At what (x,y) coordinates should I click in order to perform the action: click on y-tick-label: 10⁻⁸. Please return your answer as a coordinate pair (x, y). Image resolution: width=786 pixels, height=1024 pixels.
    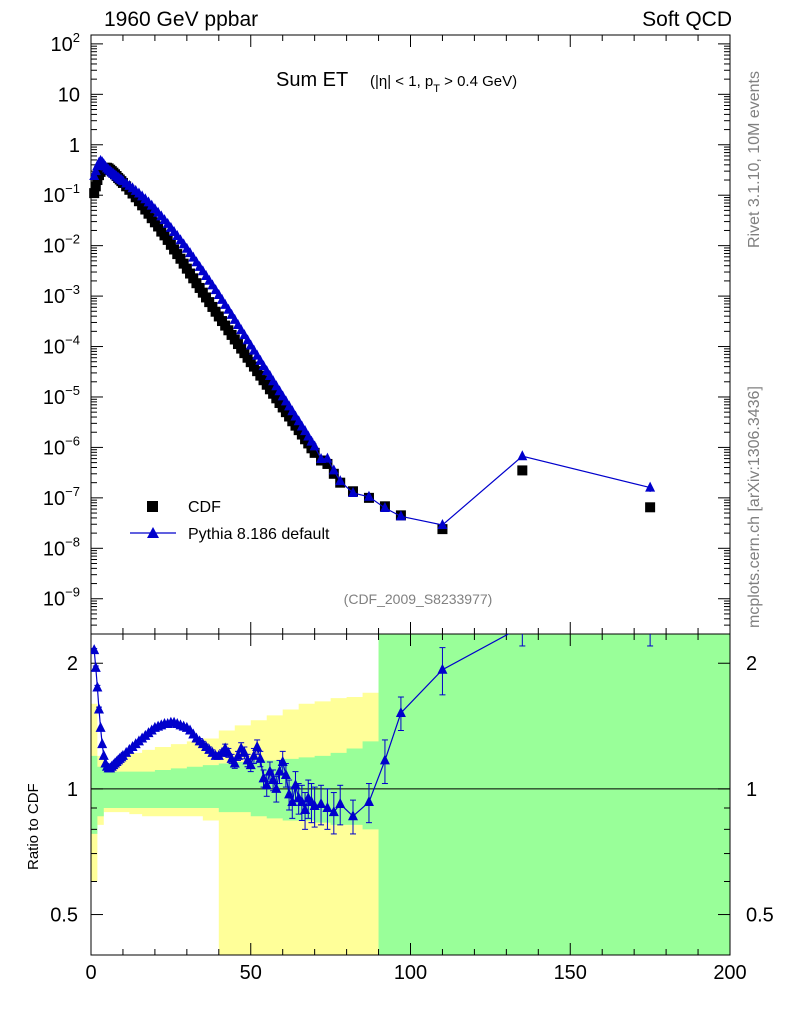
    Looking at the image, I should click on (61, 547).